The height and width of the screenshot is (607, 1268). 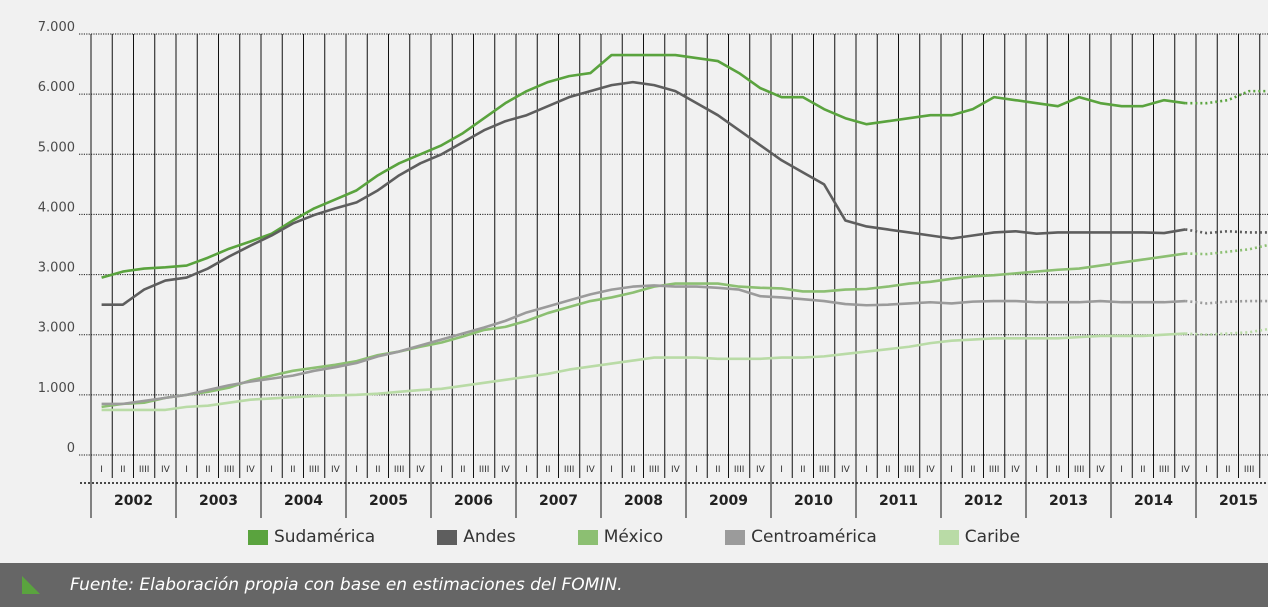 I want to click on y-tick-label: 4.000, so click(x=56, y=207).